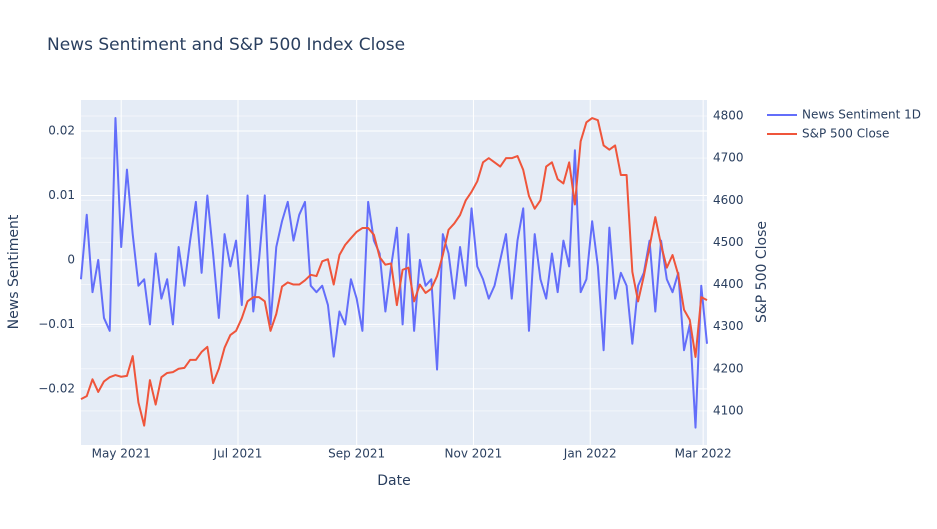 This screenshot has height=529, width=937. Describe the element at coordinates (590, 454) in the screenshot. I see `x-tick-label: Jan 2022` at that location.